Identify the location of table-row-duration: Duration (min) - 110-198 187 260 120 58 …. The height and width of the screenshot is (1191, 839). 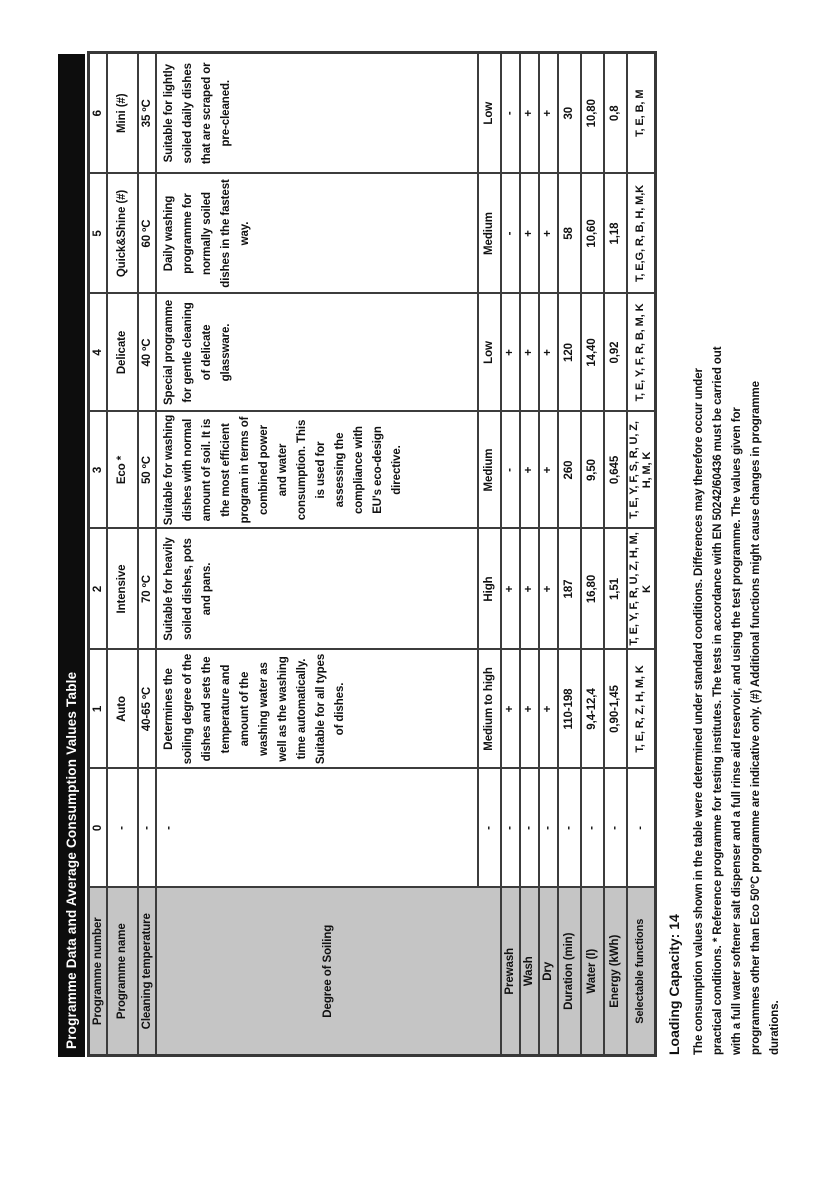
(569, 554).